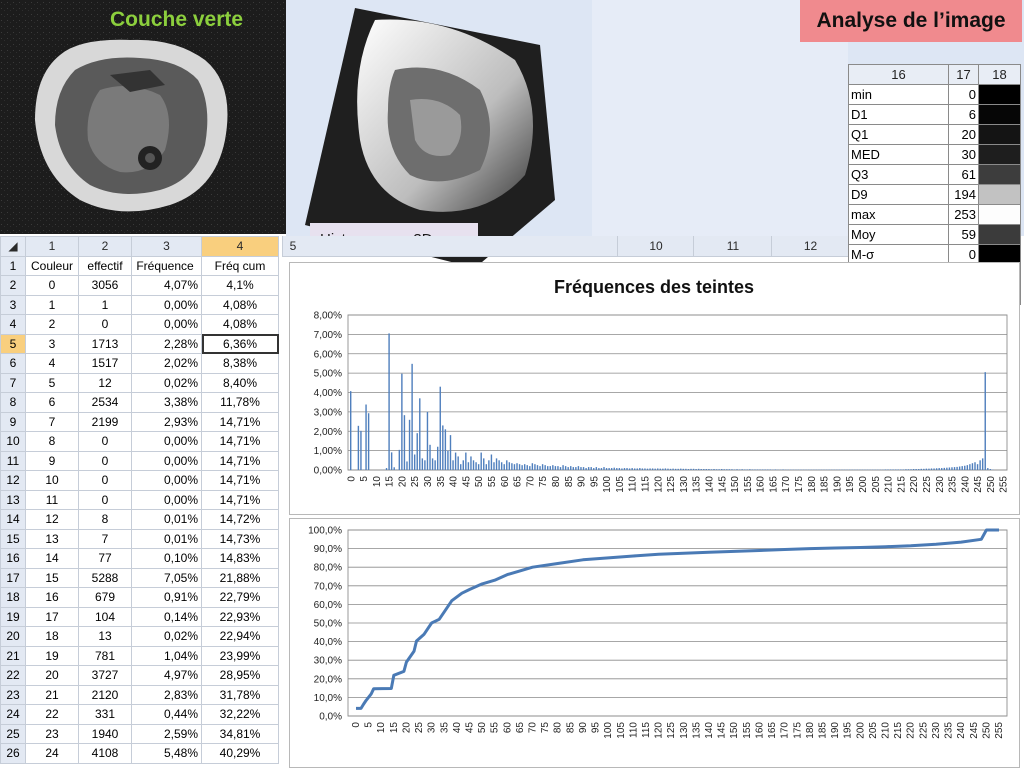  Describe the element at coordinates (240, 247) in the screenshot. I see `column-header-selected: 4` at that location.